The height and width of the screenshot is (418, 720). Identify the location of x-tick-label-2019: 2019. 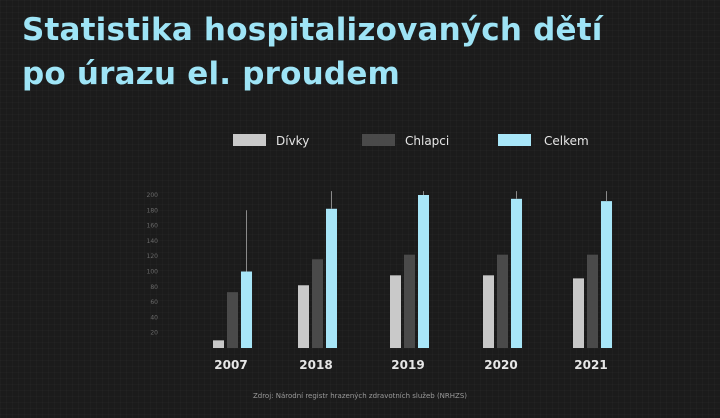
(407, 365).